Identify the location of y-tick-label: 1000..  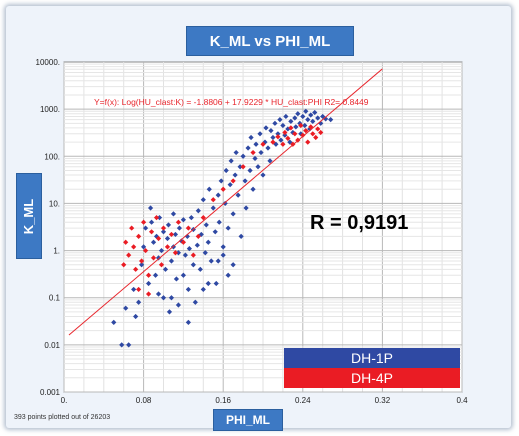
(50, 109).